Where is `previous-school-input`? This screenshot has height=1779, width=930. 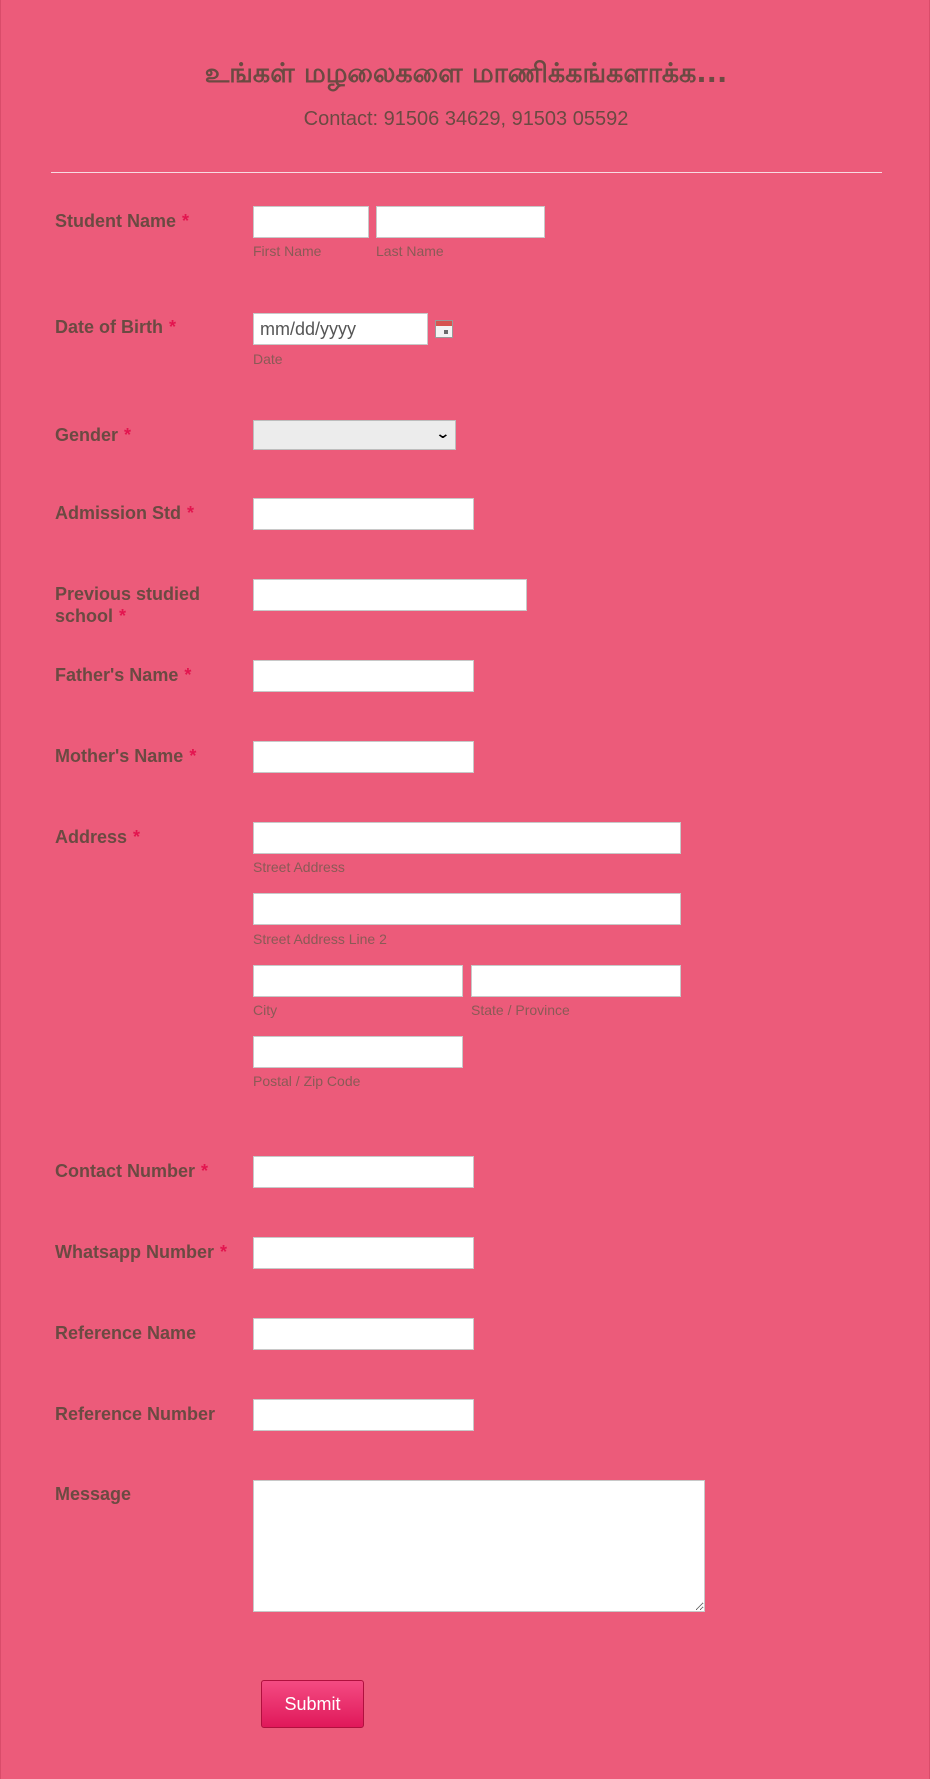 previous-school-input is located at coordinates (390, 595).